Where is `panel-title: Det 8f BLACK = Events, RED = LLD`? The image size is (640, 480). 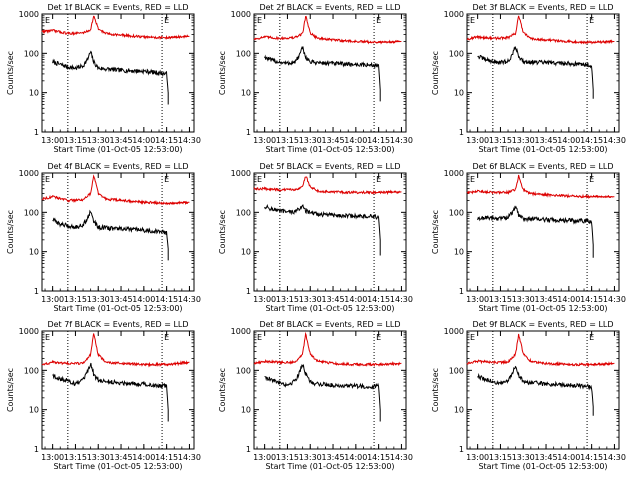 panel-title: Det 8f BLACK = Events, RED = LLD is located at coordinates (329, 324).